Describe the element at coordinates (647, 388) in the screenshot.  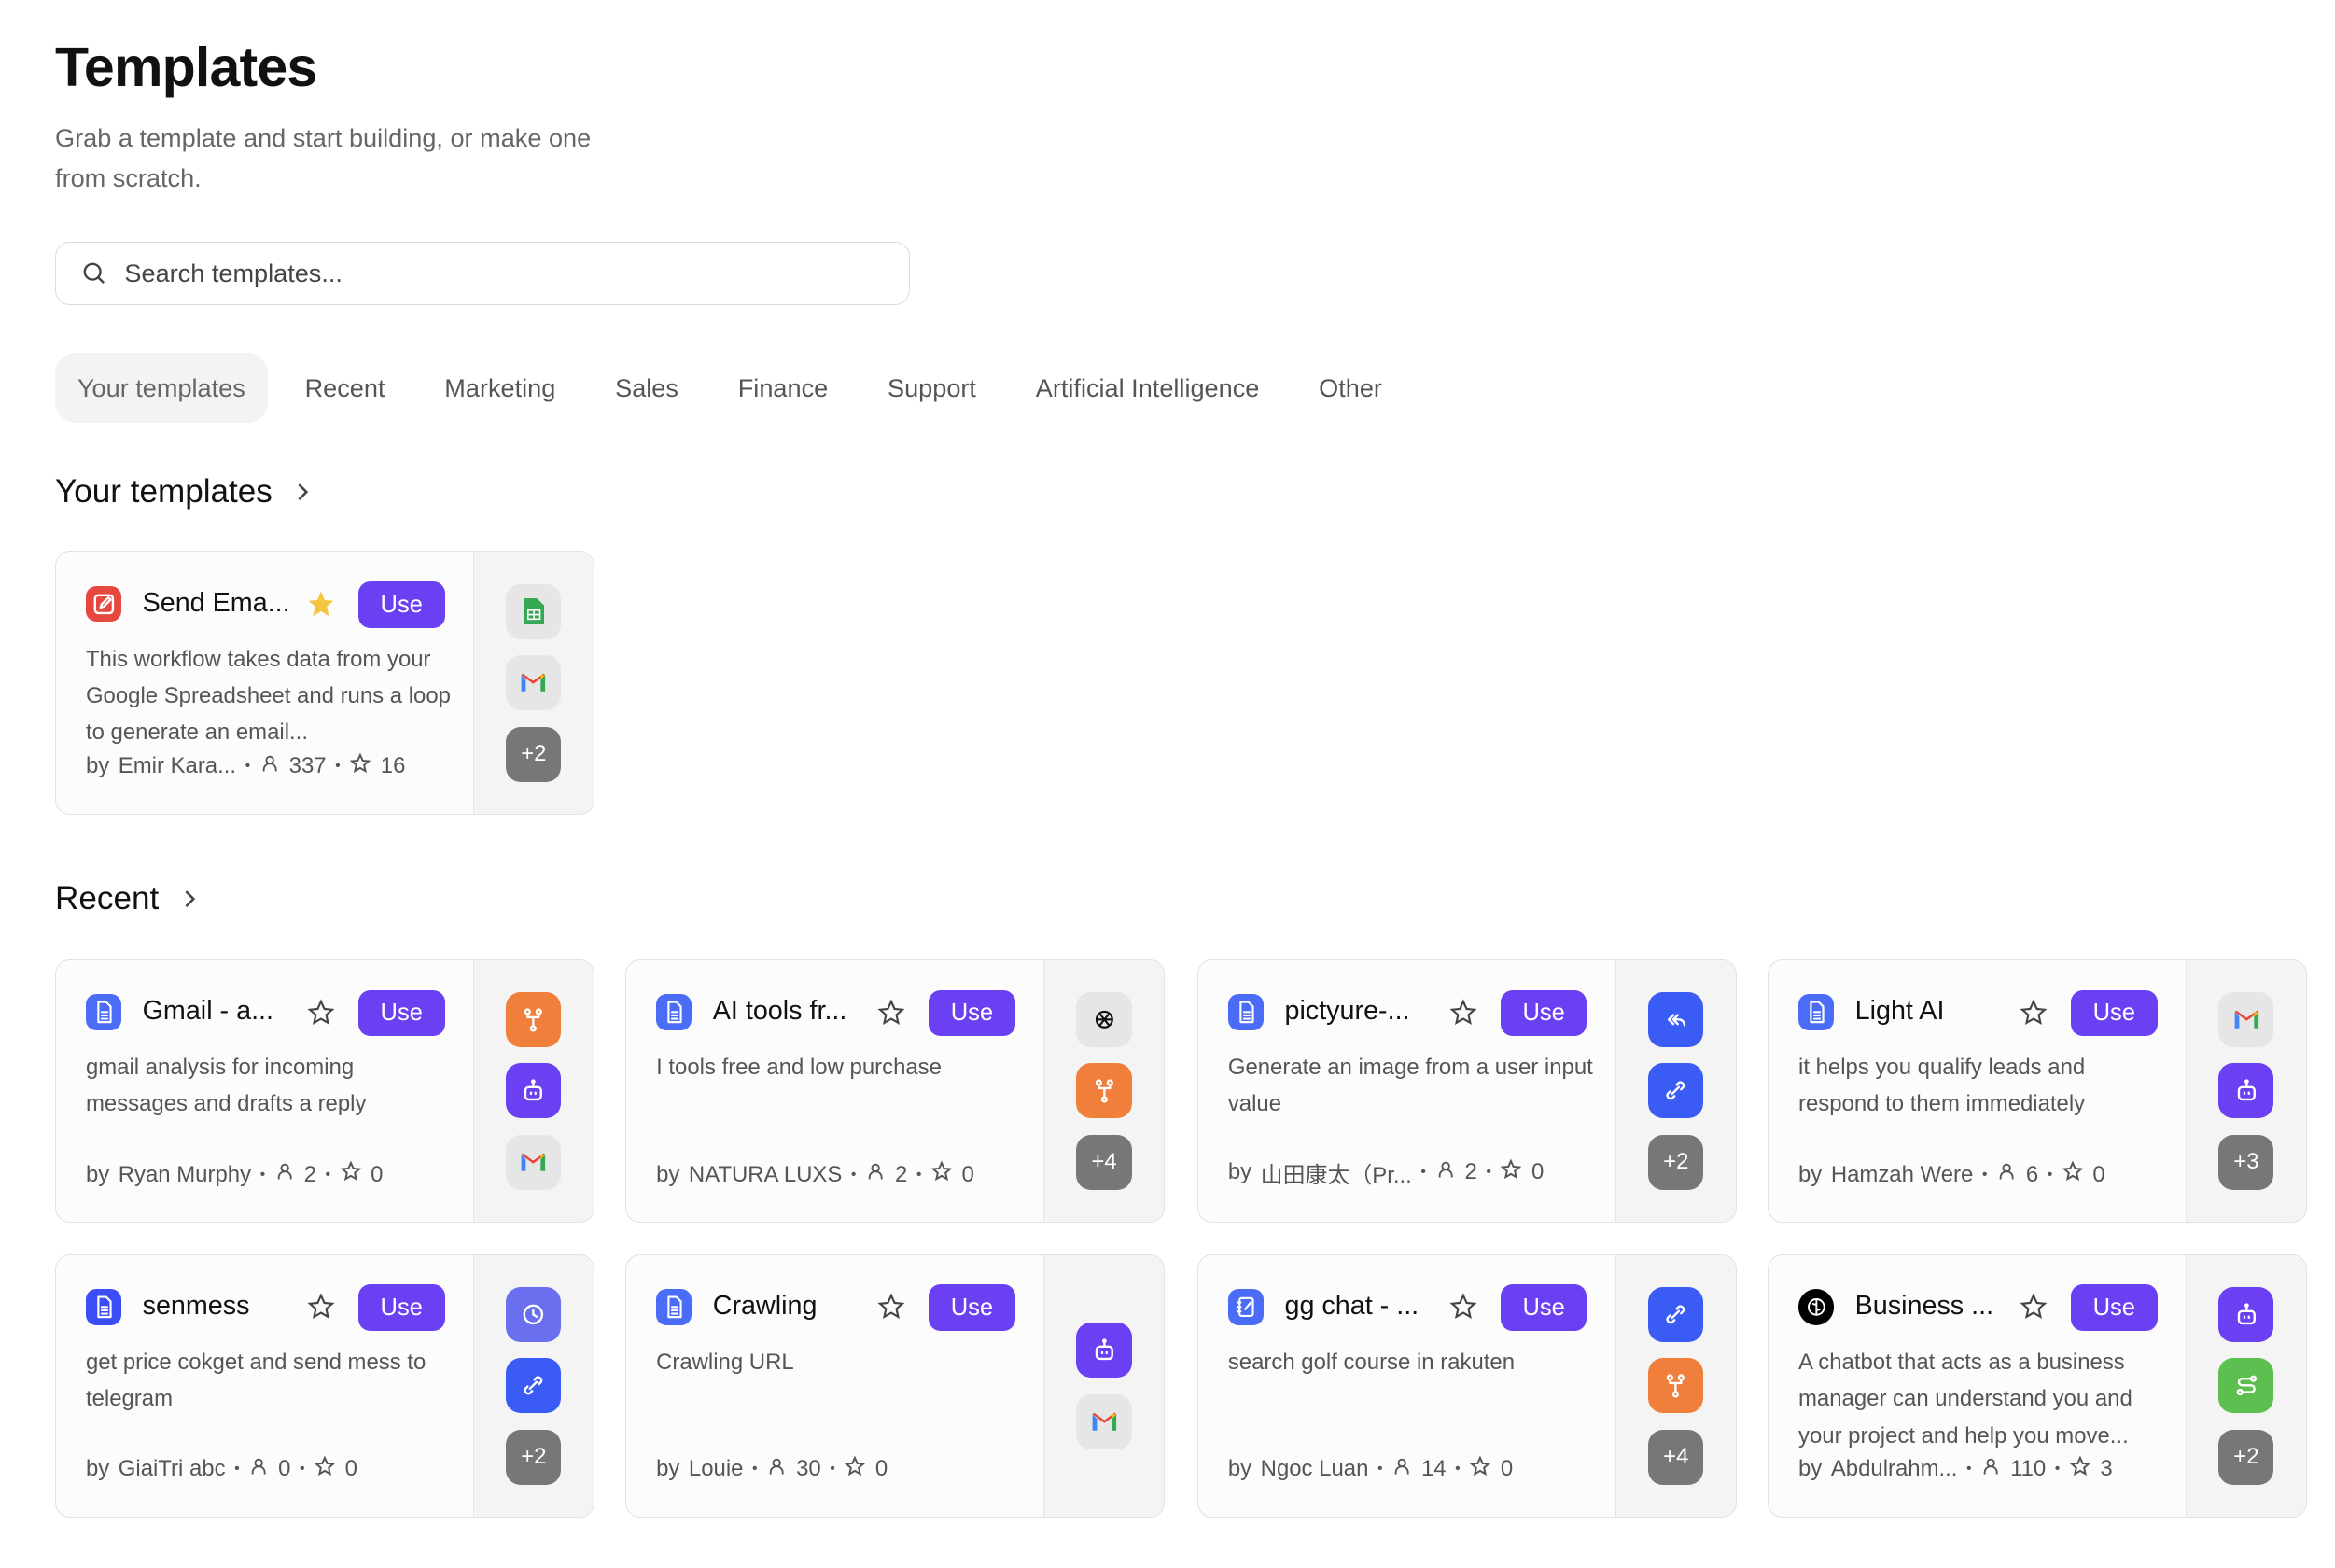
I see `tab-sales: Sales` at that location.